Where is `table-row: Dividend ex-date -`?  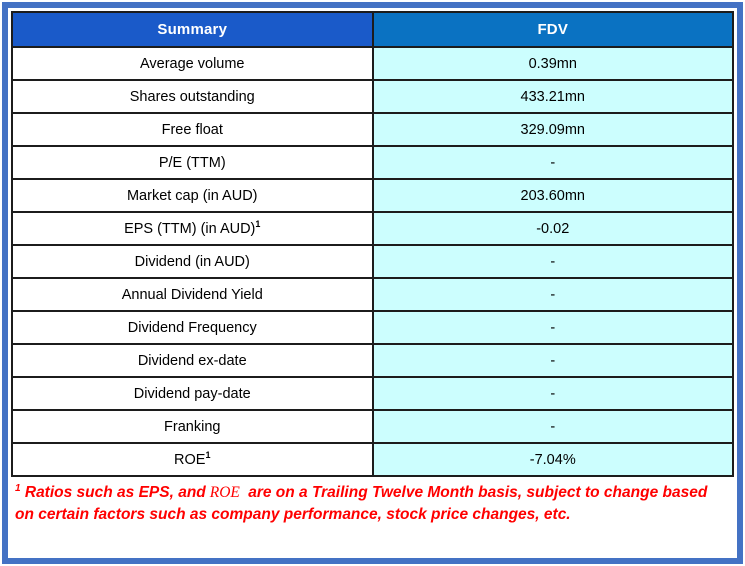
table-row: Dividend ex-date - is located at coordinates (372, 360).